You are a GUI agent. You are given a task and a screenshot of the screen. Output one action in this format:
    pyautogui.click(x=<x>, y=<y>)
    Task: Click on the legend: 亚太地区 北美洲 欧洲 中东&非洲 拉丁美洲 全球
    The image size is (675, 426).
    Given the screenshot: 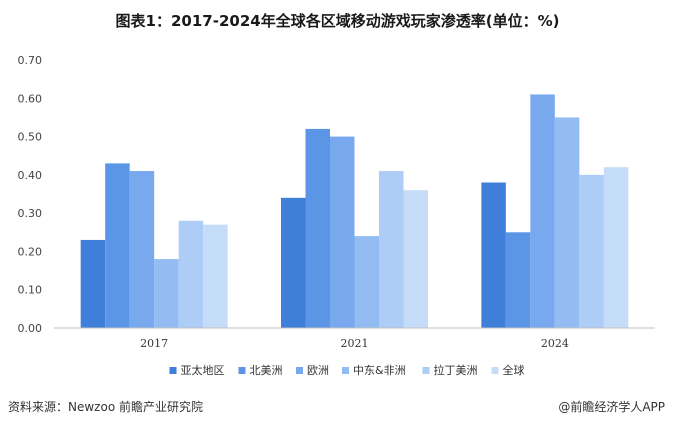 What is the action you would take?
    pyautogui.click(x=347, y=370)
    